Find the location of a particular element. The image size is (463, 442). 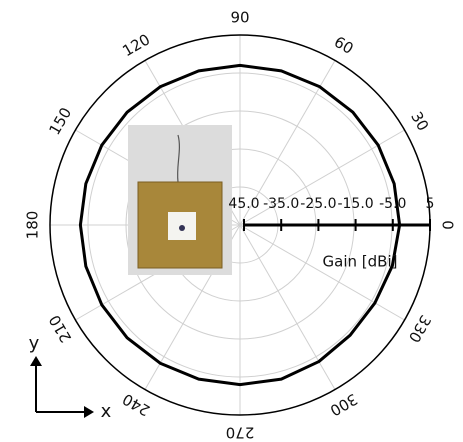

theta-tick-label: 60 is located at coordinates (344, 45).